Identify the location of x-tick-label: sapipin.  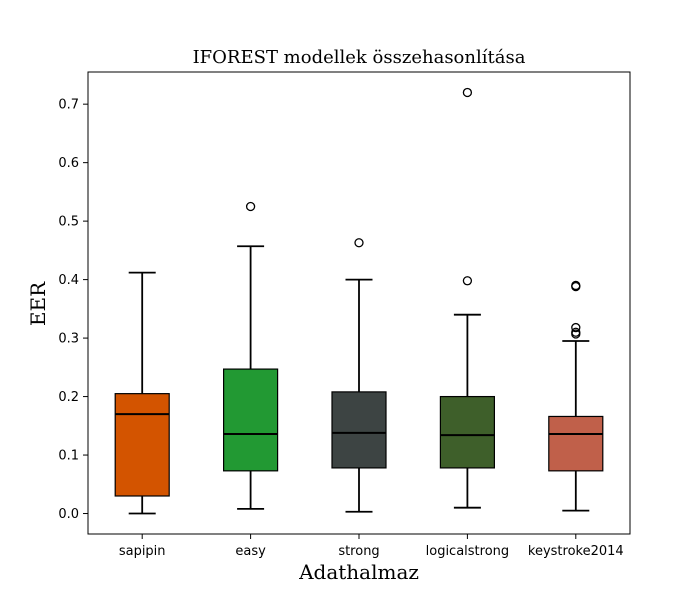
(142, 551).